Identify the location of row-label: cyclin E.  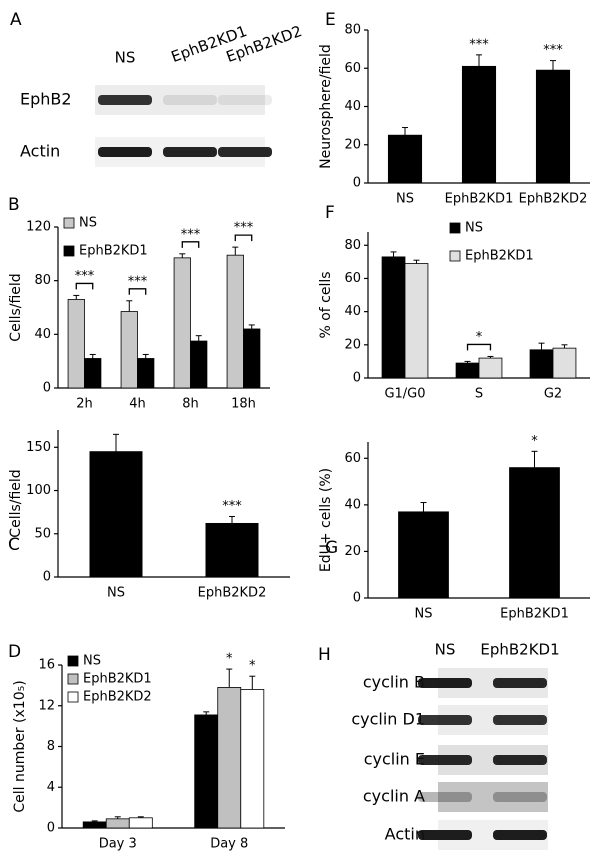
(394, 759).